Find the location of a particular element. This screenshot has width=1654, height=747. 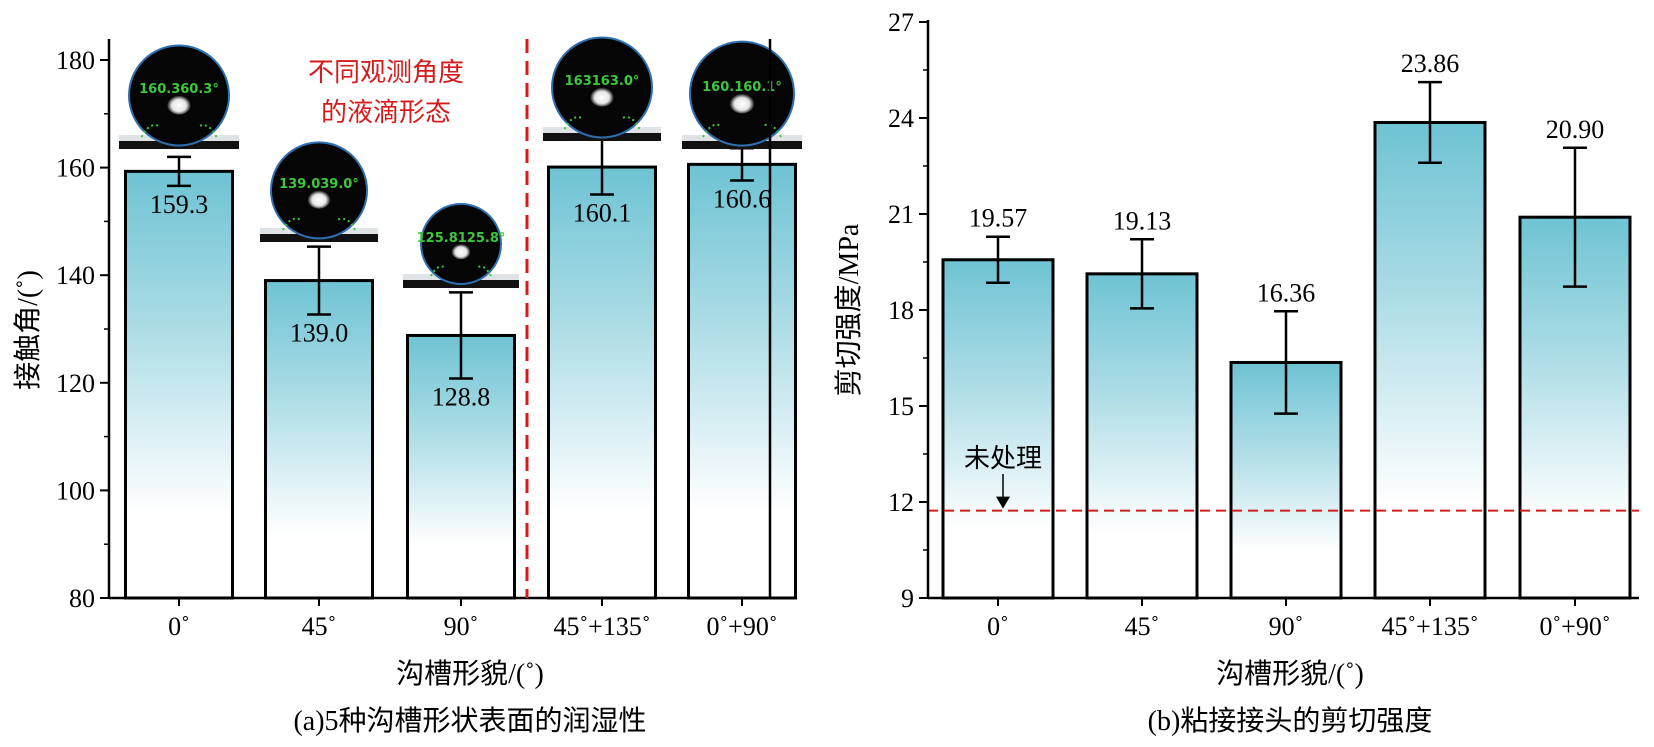

value-label-a-0: 159.3 is located at coordinates (179, 204).